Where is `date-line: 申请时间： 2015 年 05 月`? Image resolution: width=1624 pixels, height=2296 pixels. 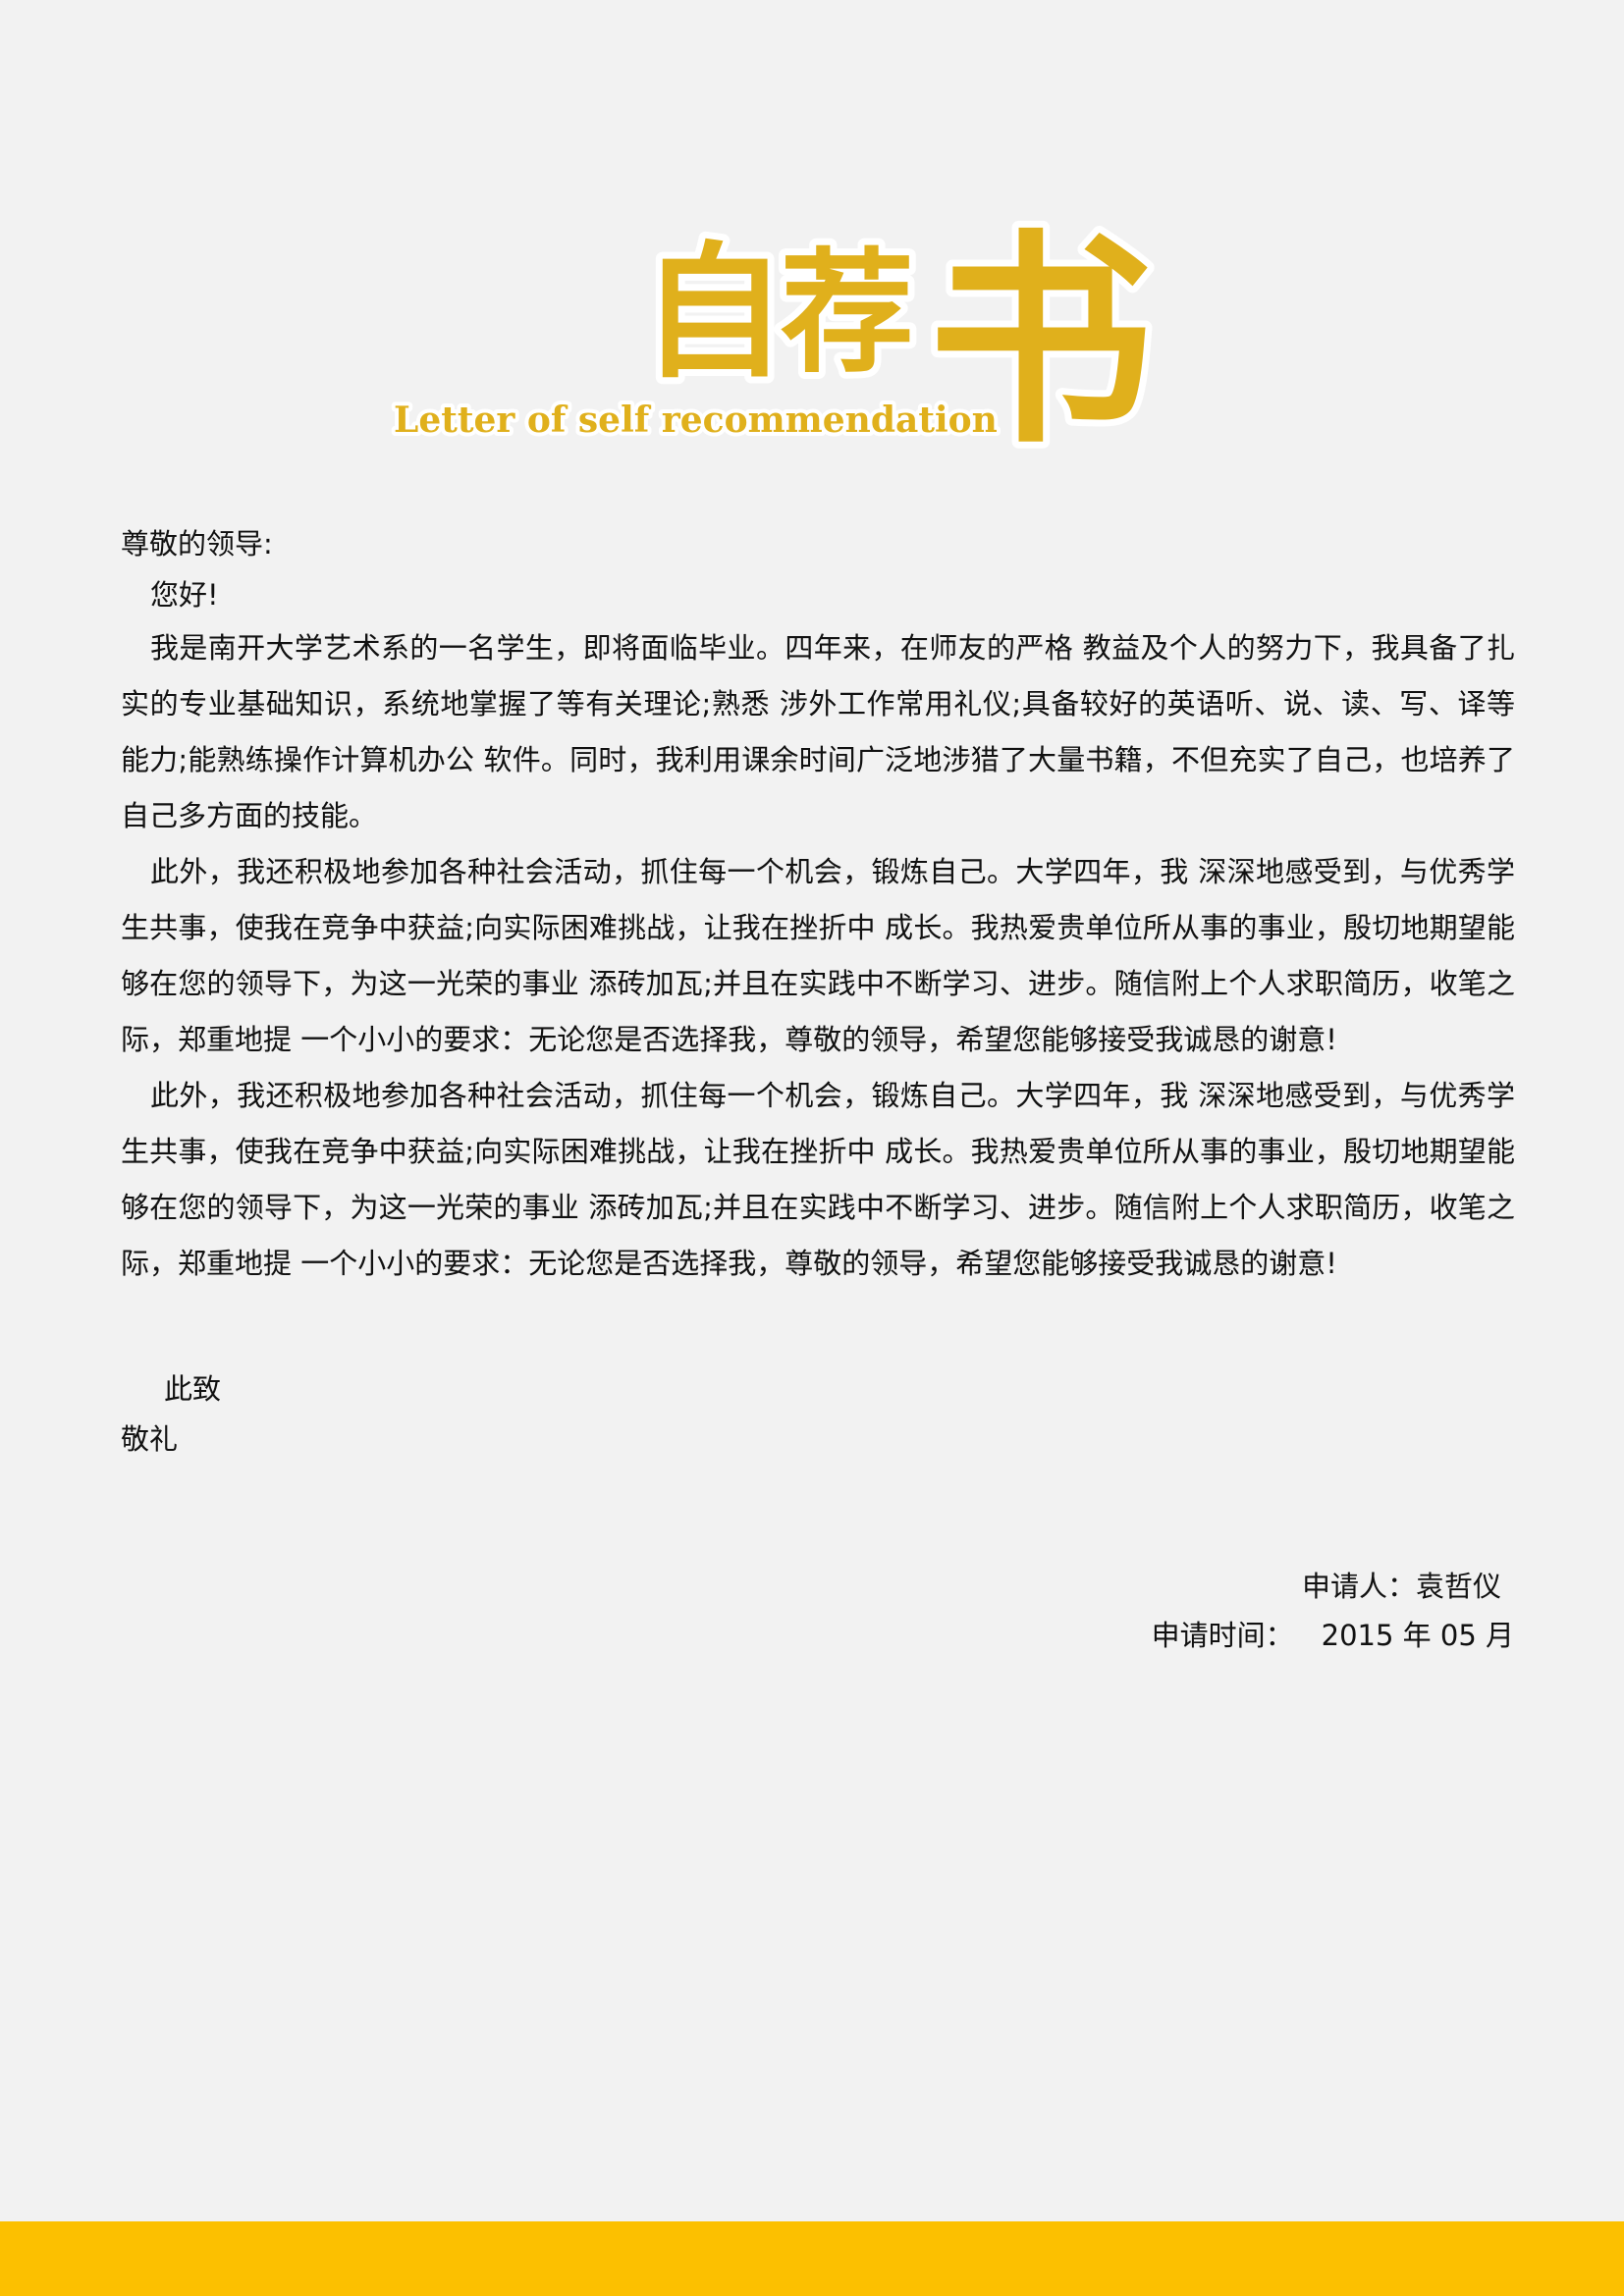
date-line: 申请时间： 2015 年 05 月 is located at coordinates (1333, 1635).